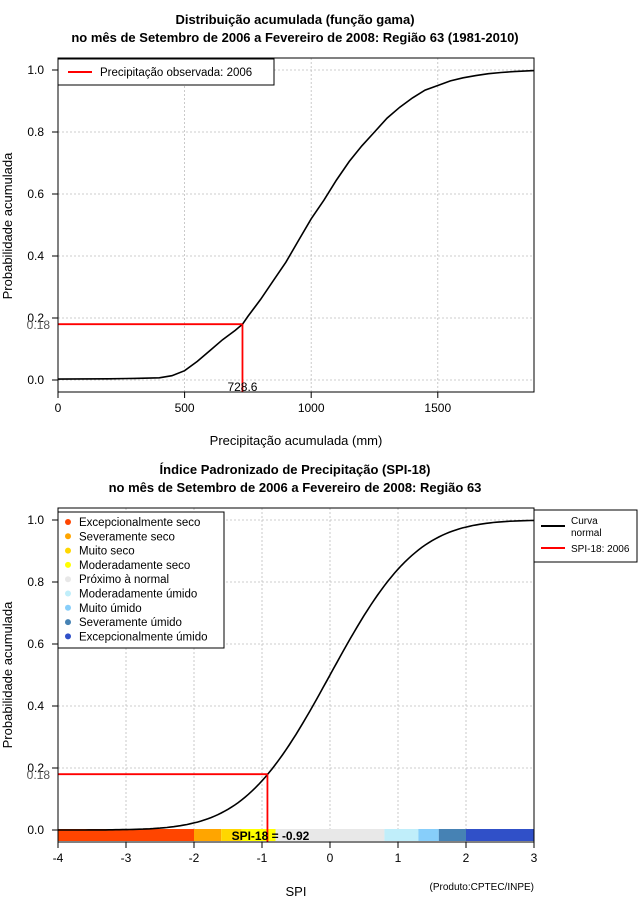 This screenshot has width=640, height=900. I want to click on chart2-legend-spi-label: SPI-18: 2006, so click(600, 549).